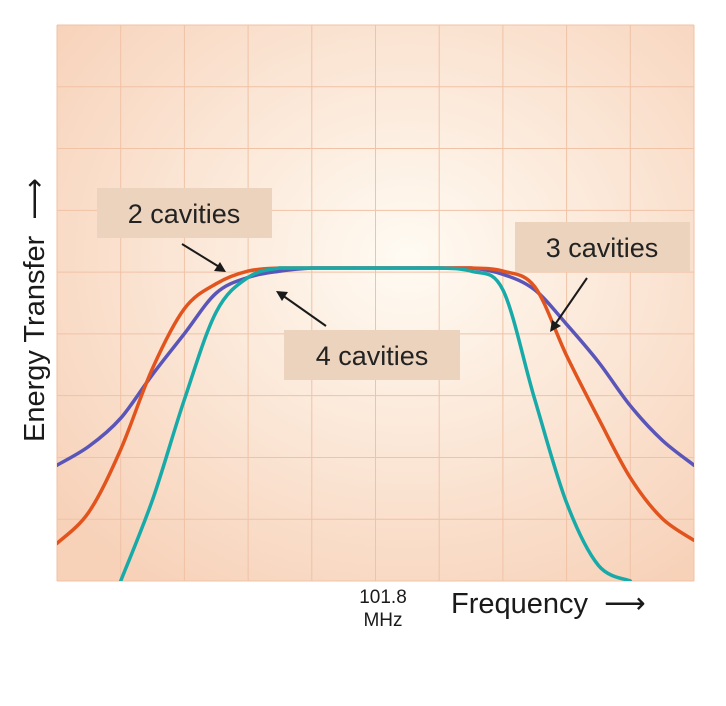 Image resolution: width=726 pixels, height=706 pixels. What do you see at coordinates (520, 604) in the screenshot?
I see `x-axis-title: Frequency` at bounding box center [520, 604].